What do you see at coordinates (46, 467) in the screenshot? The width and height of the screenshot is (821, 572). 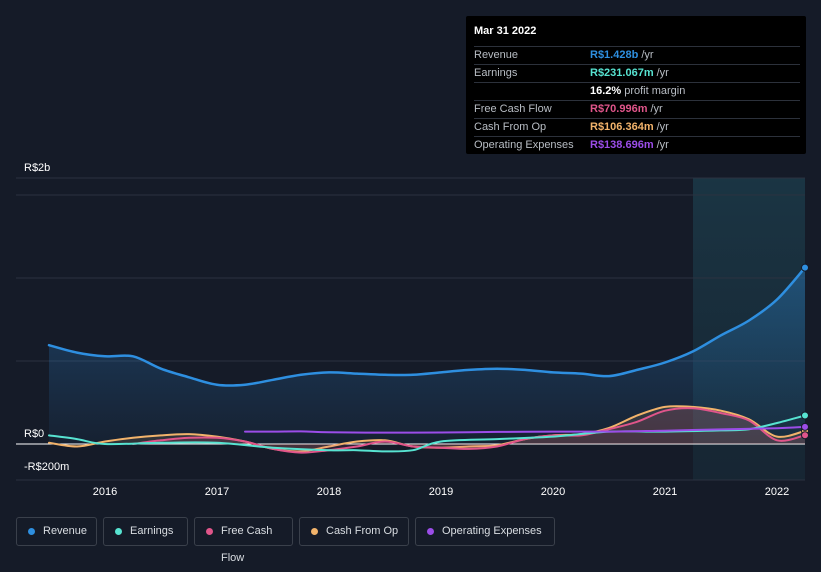 I see `y-axis-bottom-label: -R$200m` at bounding box center [46, 467].